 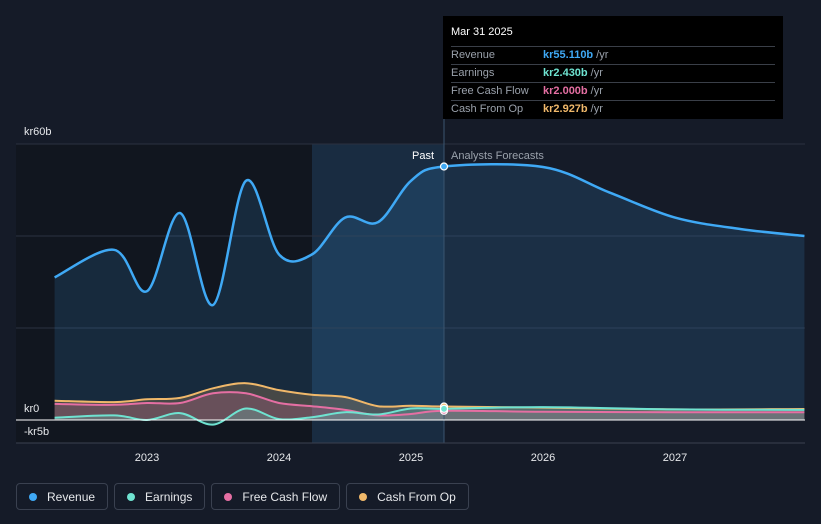 What do you see at coordinates (429, 404) in the screenshot?
I see `series-line-free-cash-flow` at bounding box center [429, 404].